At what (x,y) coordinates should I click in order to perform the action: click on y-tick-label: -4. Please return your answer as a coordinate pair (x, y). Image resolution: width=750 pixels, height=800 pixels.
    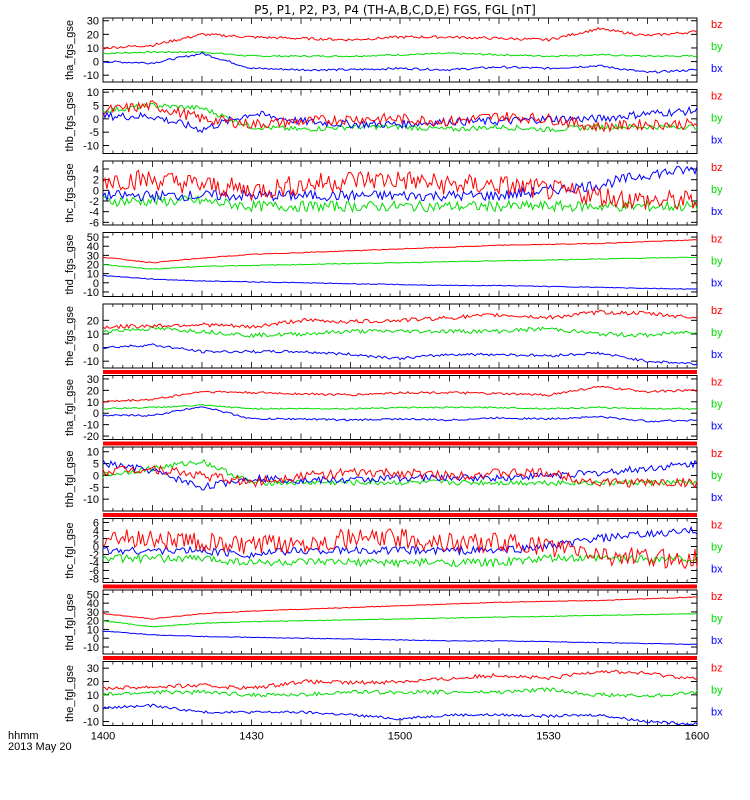
    Looking at the image, I should click on (94, 213).